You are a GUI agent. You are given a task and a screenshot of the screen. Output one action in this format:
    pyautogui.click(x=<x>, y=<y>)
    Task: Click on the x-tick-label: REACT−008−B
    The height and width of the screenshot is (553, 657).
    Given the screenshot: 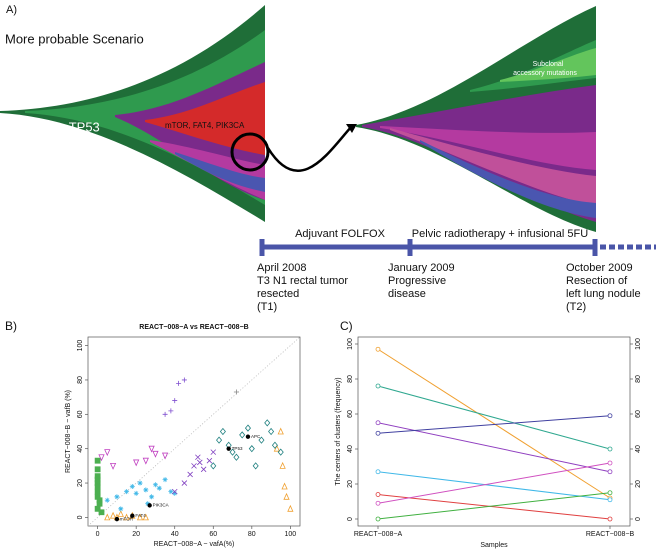 What is the action you would take?
    pyautogui.click(x=610, y=534)
    